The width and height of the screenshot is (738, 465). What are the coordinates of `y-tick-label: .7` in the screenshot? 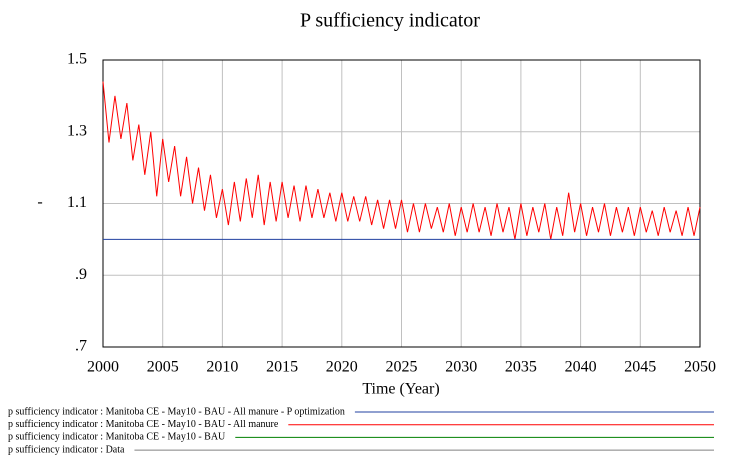 It's located at (81, 346).